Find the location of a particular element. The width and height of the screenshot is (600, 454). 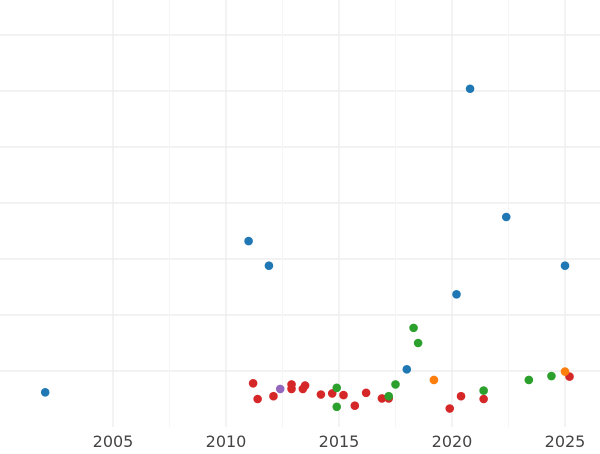

x-tick-label: 2020 is located at coordinates (452, 441).